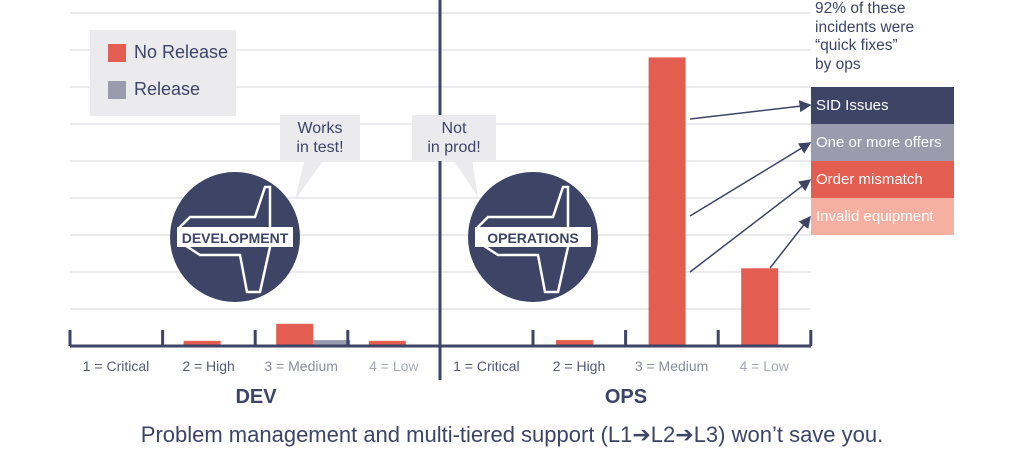  Describe the element at coordinates (860, 8) in the screenshot. I see `note-line: 92% of these` at that location.